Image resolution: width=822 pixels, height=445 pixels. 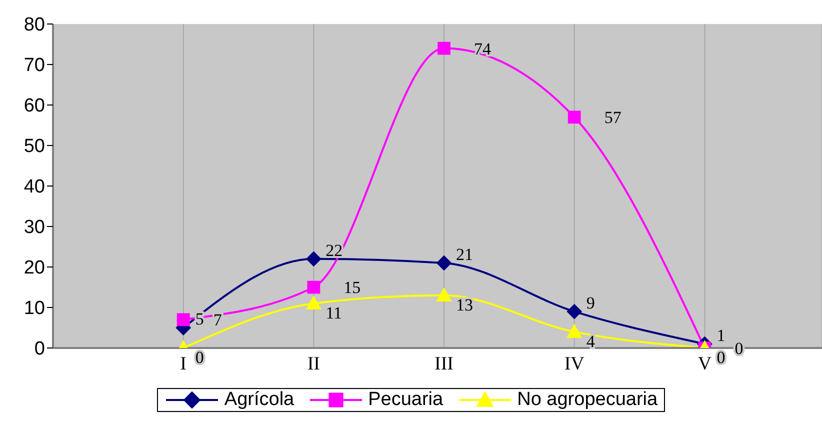 I want to click on y-tick-label: 40, so click(x=34, y=187).